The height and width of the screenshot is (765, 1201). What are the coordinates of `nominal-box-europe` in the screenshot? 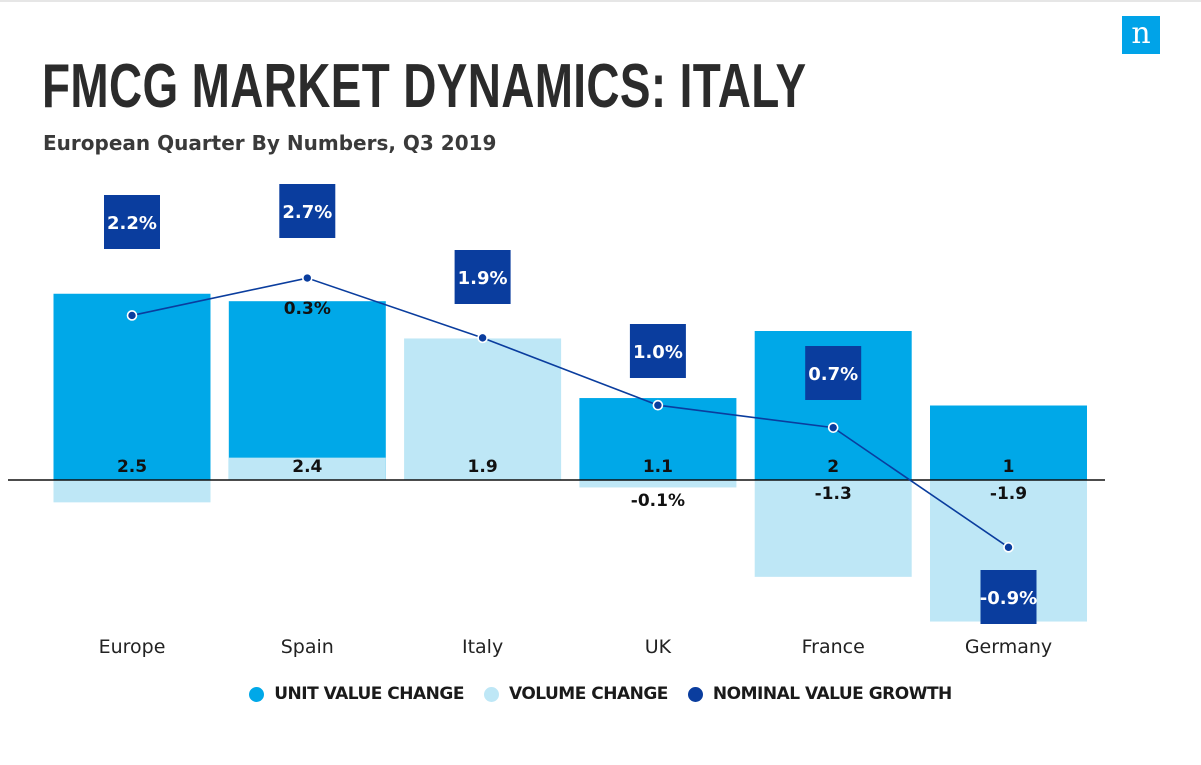 It's located at (132, 222).